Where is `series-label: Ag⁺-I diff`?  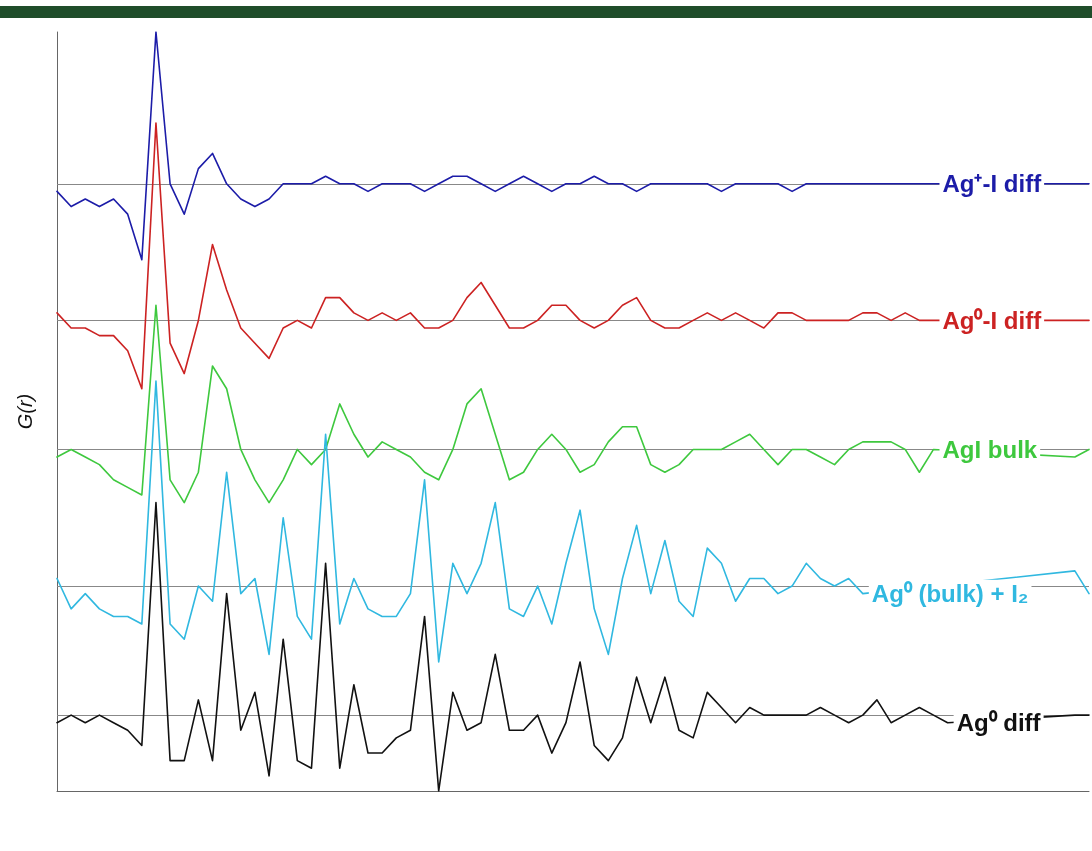
series-label: Ag⁺-I diff is located at coordinates (992, 184).